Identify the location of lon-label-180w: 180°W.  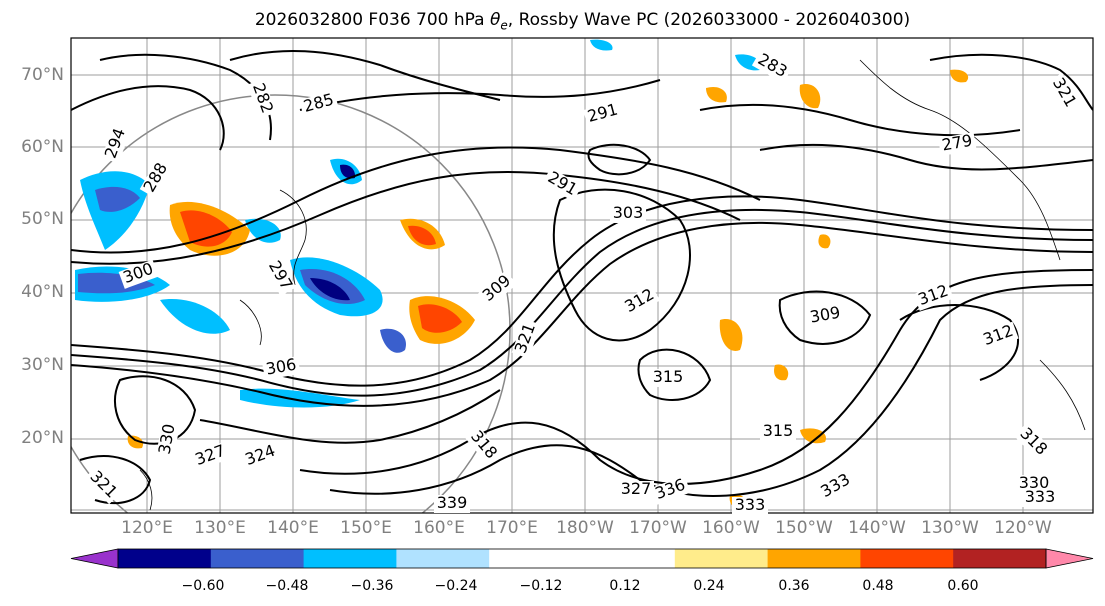
(585, 528).